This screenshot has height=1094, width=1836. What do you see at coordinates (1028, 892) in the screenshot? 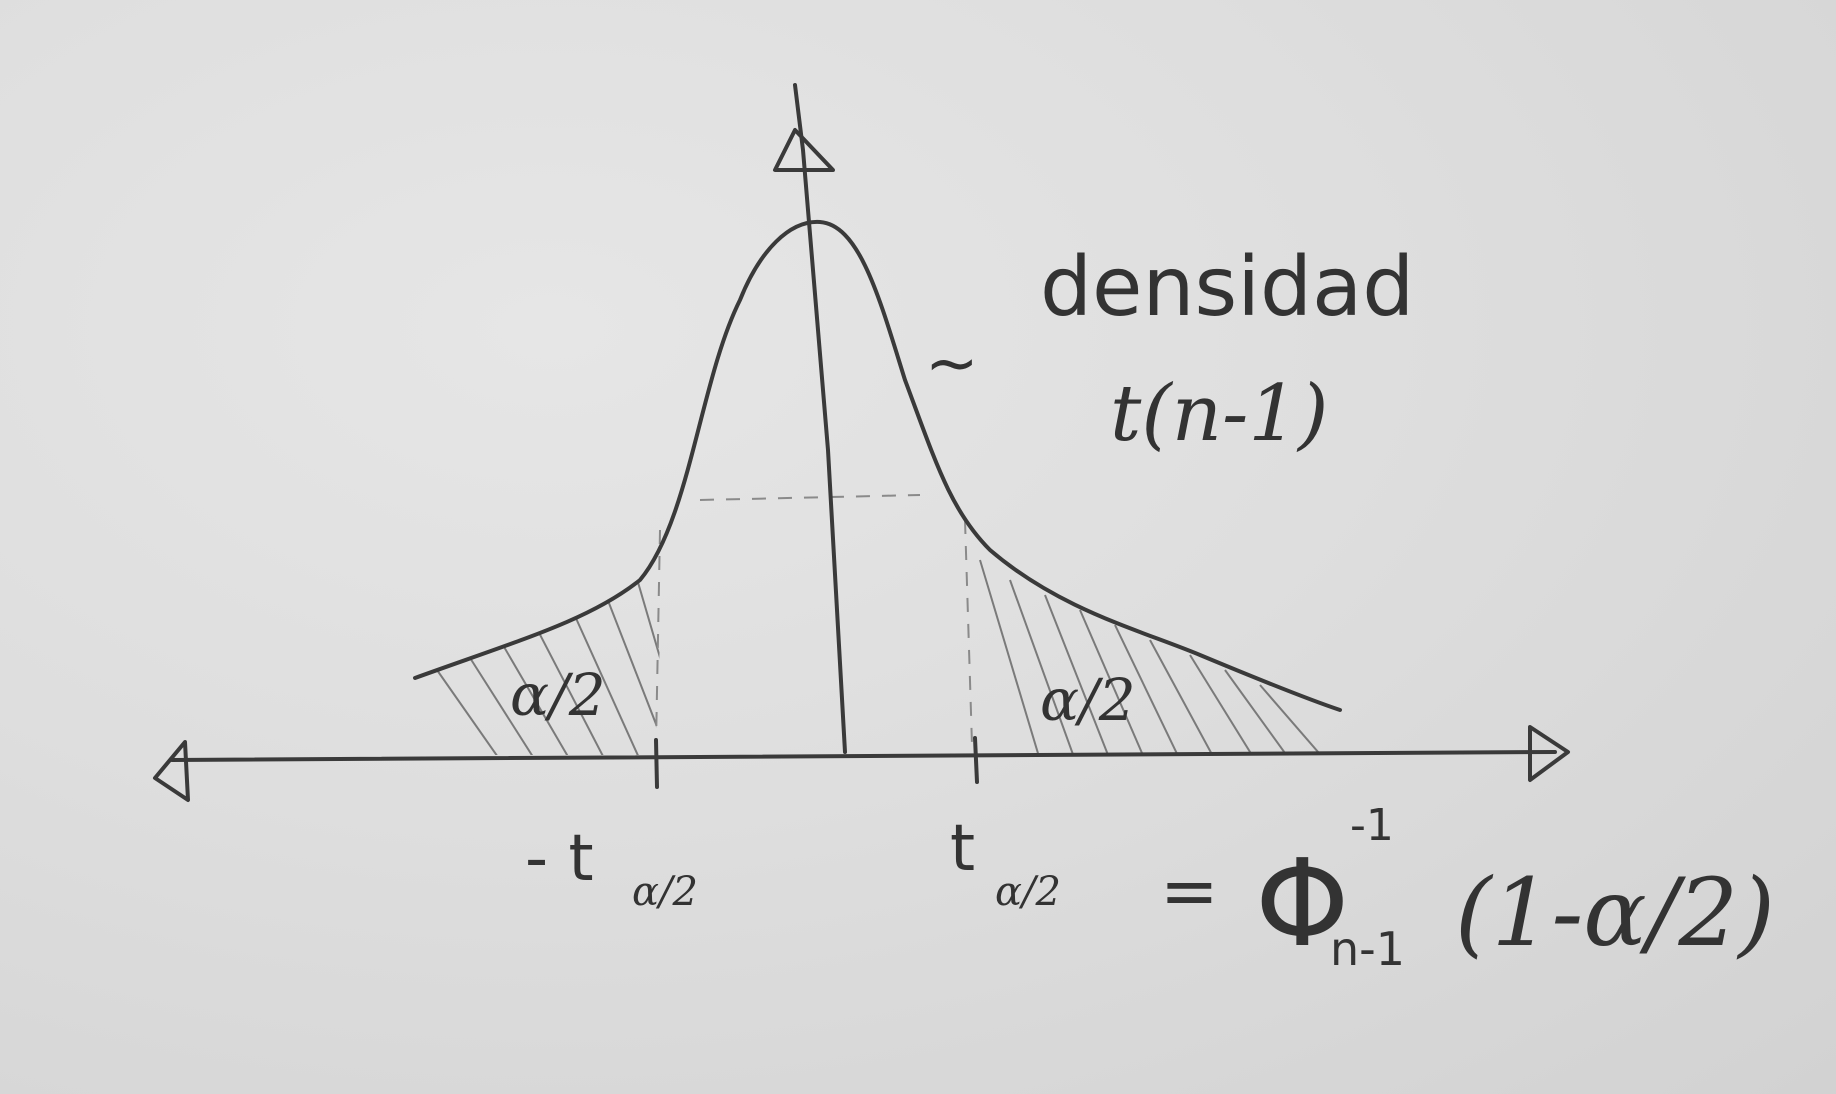
I see `pos-critical-subscript: α/2` at bounding box center [1028, 892].